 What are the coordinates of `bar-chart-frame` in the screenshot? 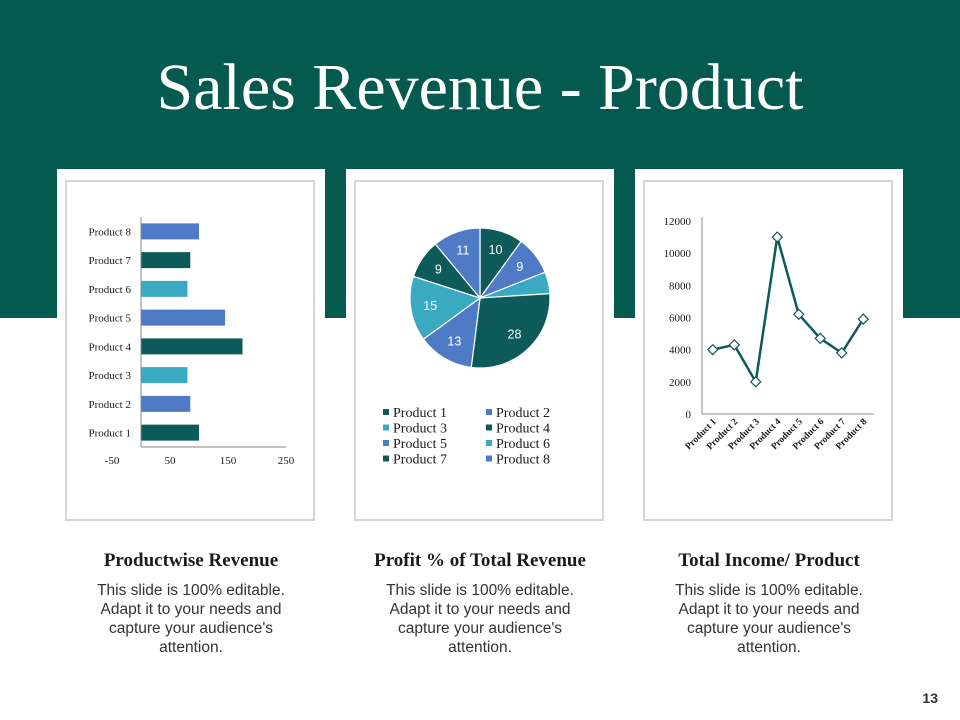 It's located at (190, 350).